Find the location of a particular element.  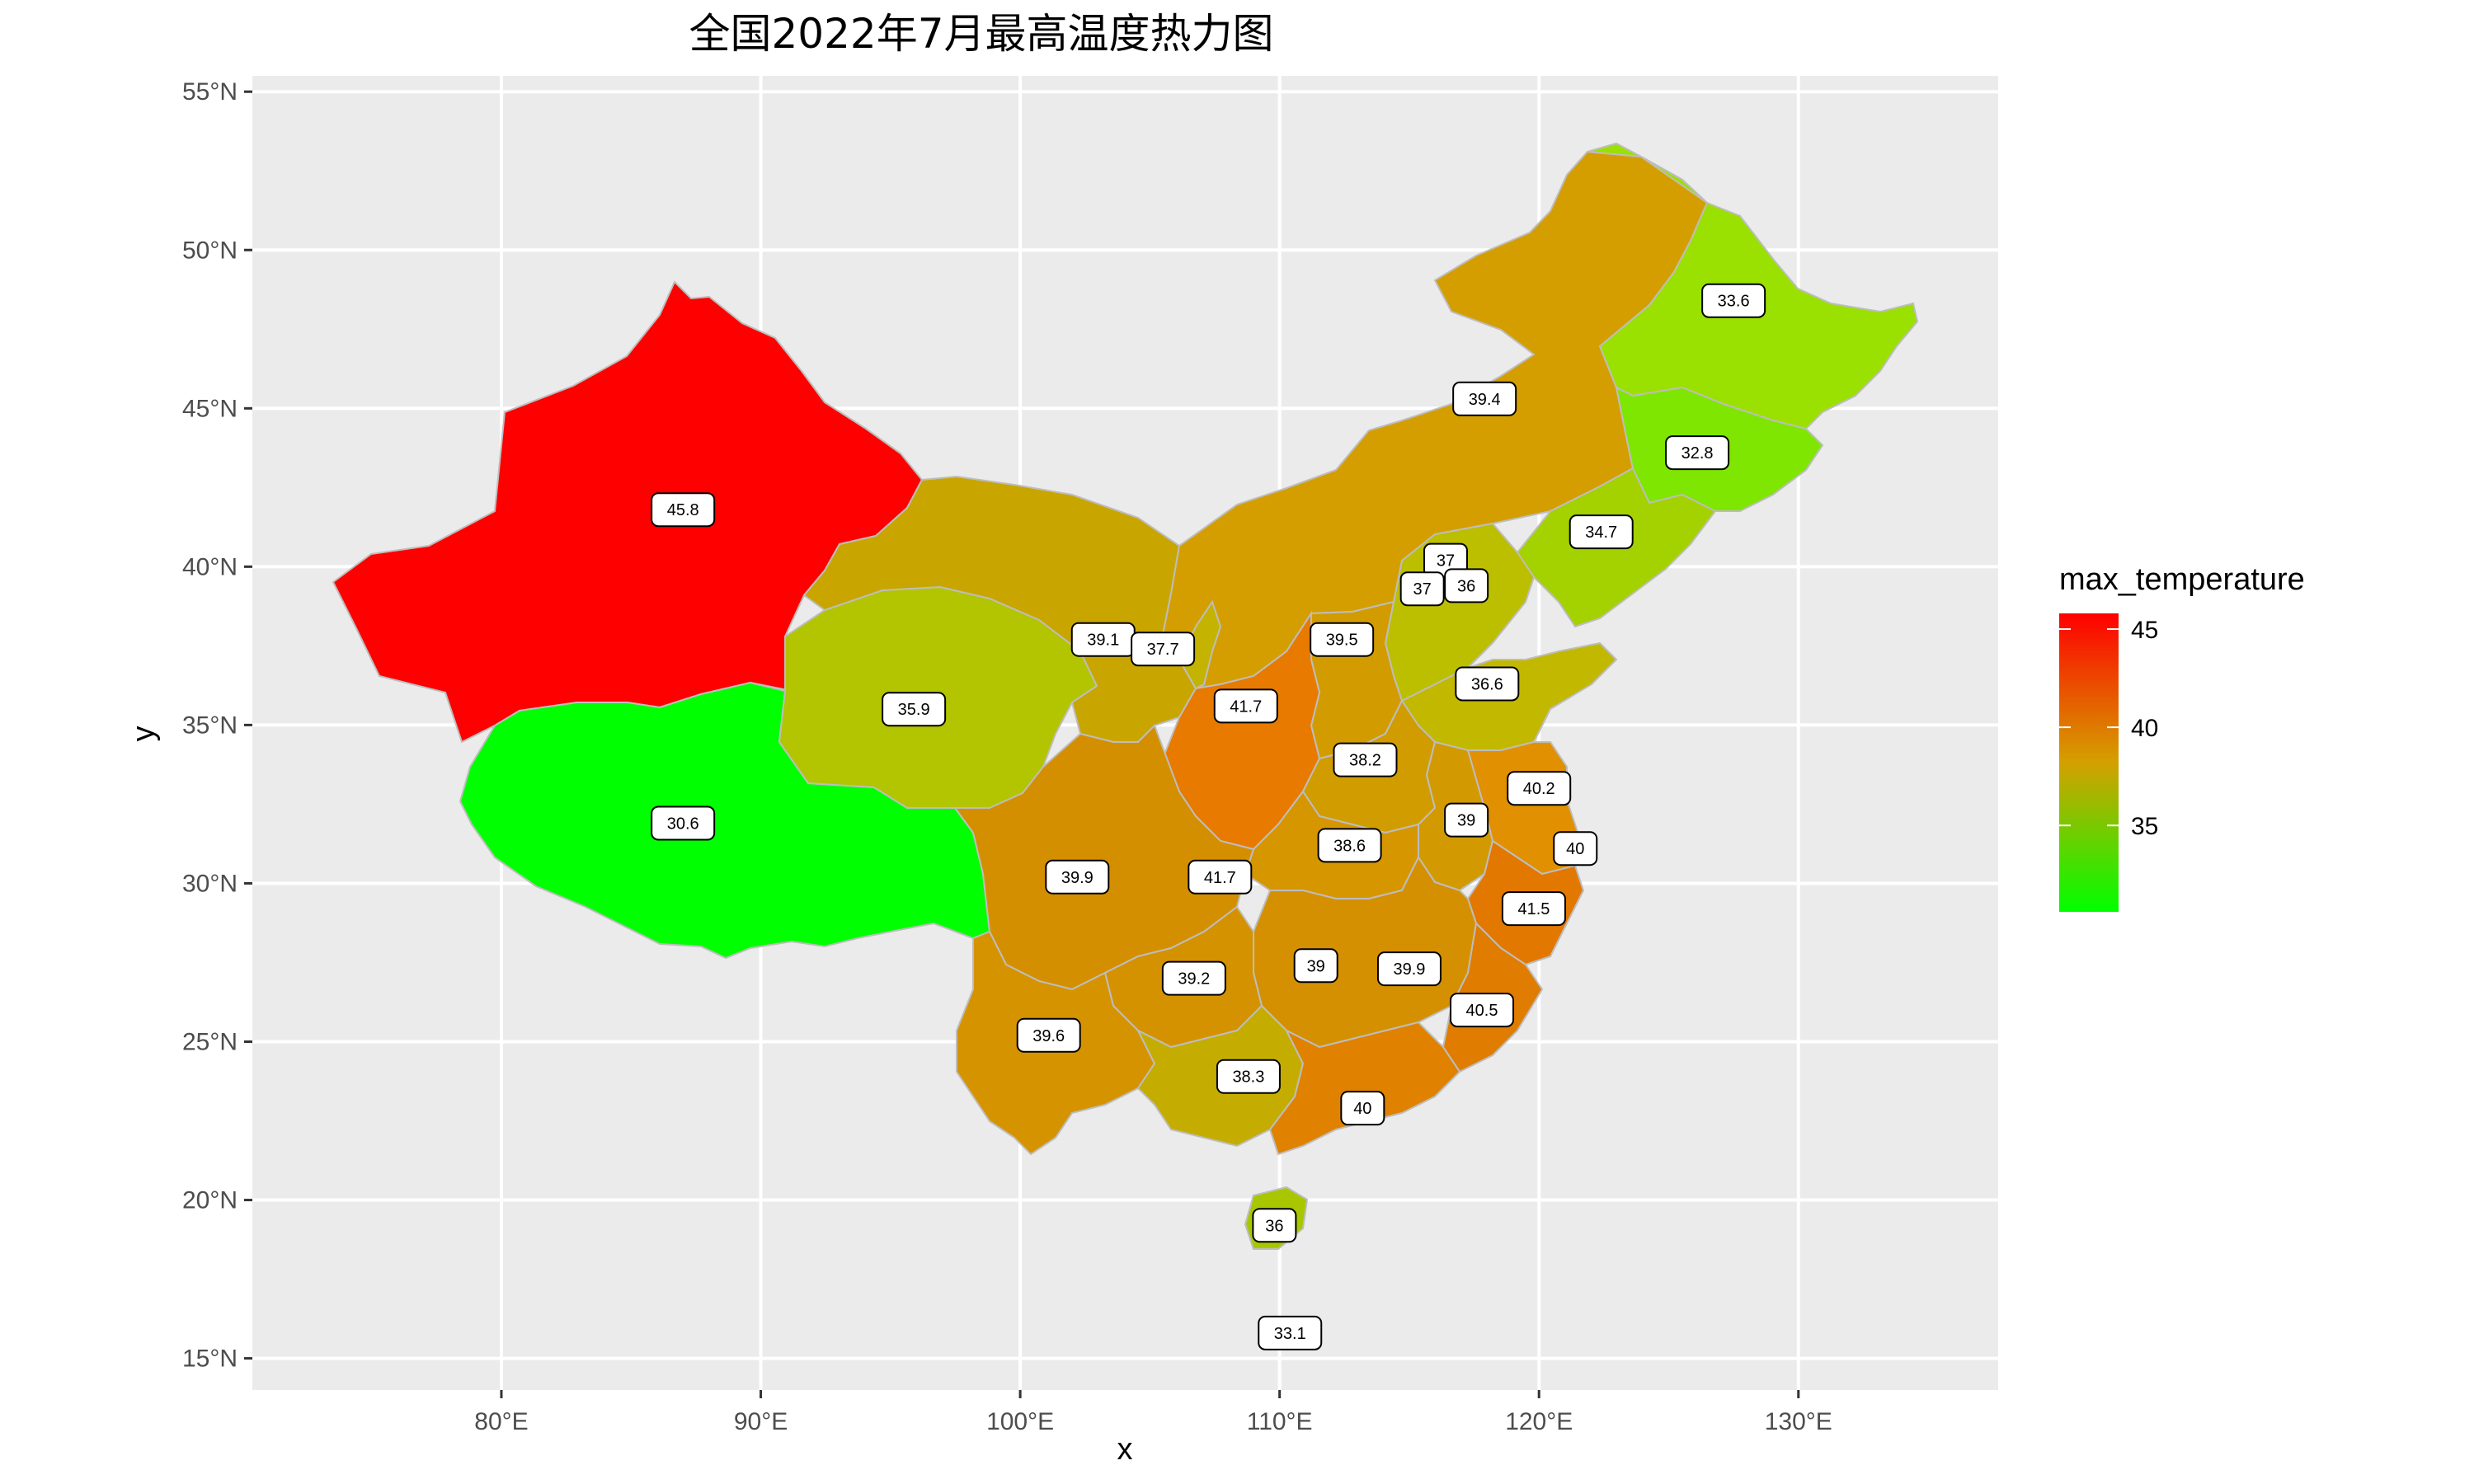

region-value-label: 41.5 is located at coordinates (1533, 909).